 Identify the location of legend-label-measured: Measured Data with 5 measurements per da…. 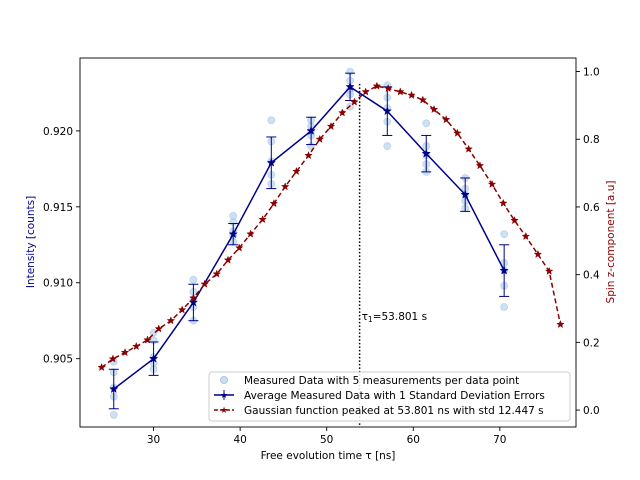
(381, 381).